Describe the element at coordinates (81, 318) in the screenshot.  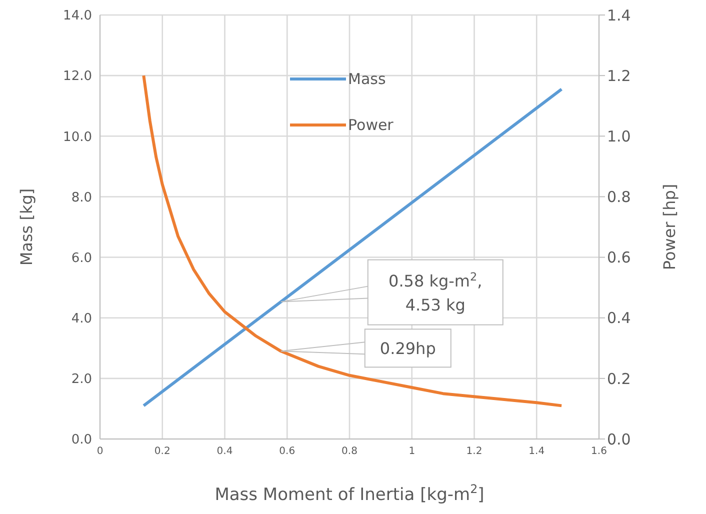
I see `y-tick-label: 4.0` at that location.